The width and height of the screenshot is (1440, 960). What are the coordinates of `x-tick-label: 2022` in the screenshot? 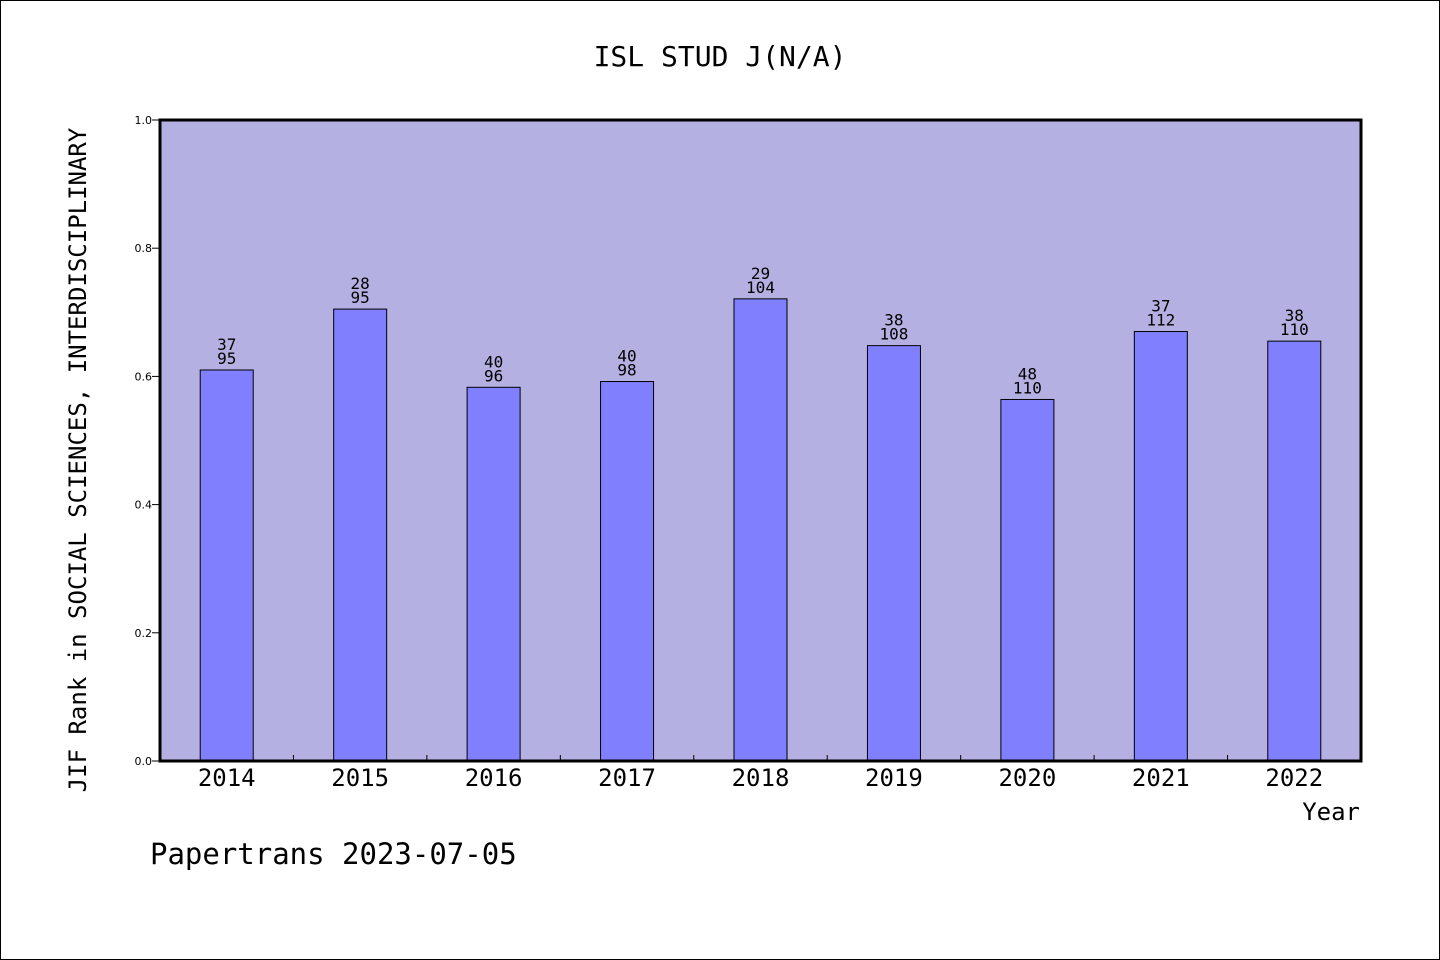 It's located at (1294, 778).